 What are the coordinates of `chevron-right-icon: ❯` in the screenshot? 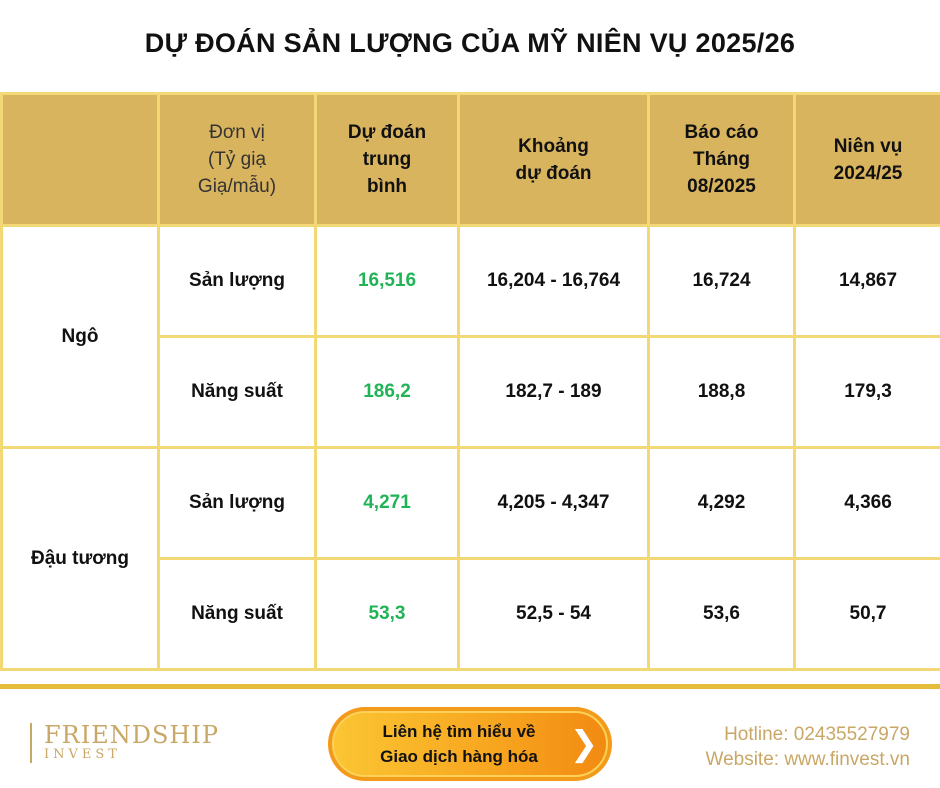 It's located at (584, 744).